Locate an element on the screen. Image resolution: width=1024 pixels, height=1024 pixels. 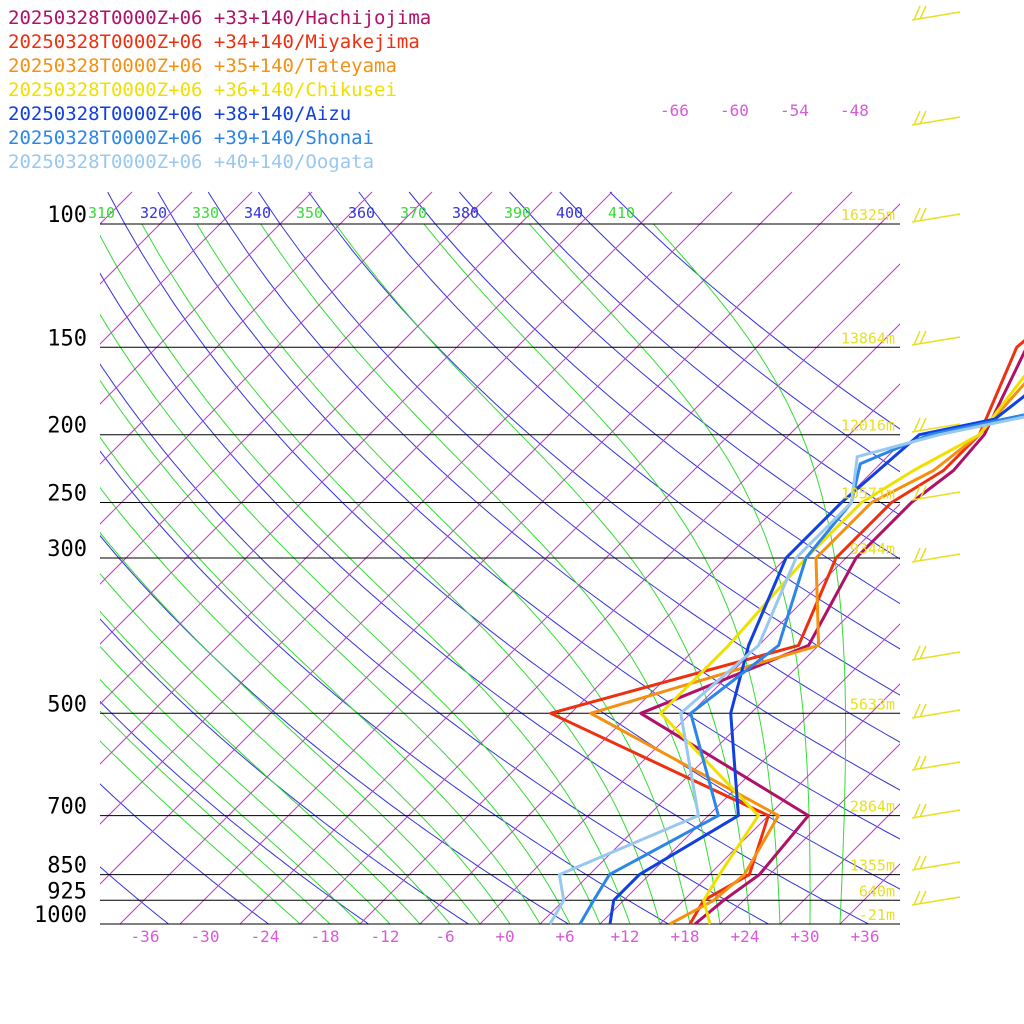
legend-entry-tateyama: 20250328T0000Z+06 +35+140/Tateyama is located at coordinates (202, 66).